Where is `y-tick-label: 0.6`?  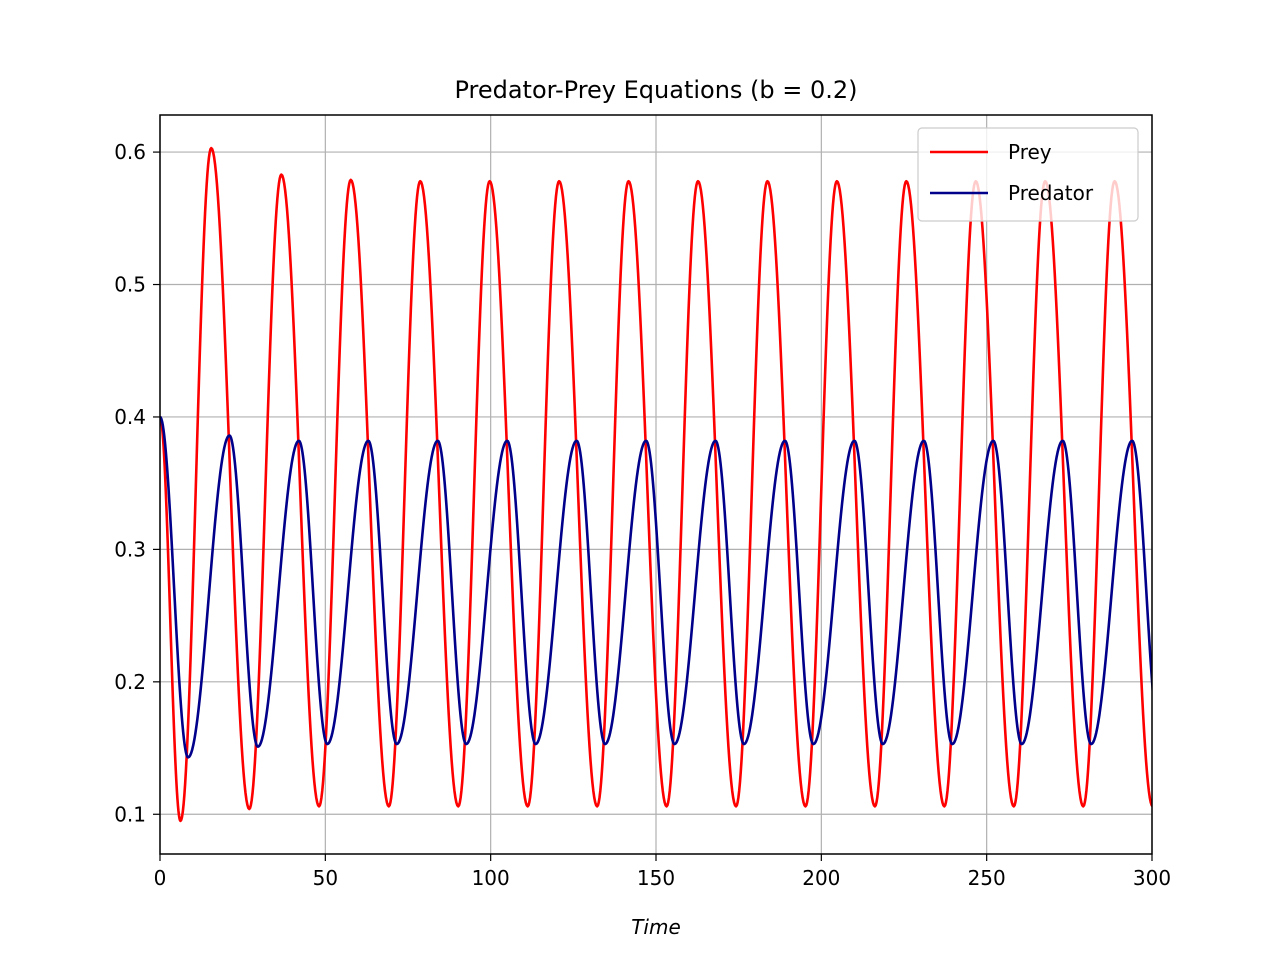 y-tick-label: 0.6 is located at coordinates (130, 152).